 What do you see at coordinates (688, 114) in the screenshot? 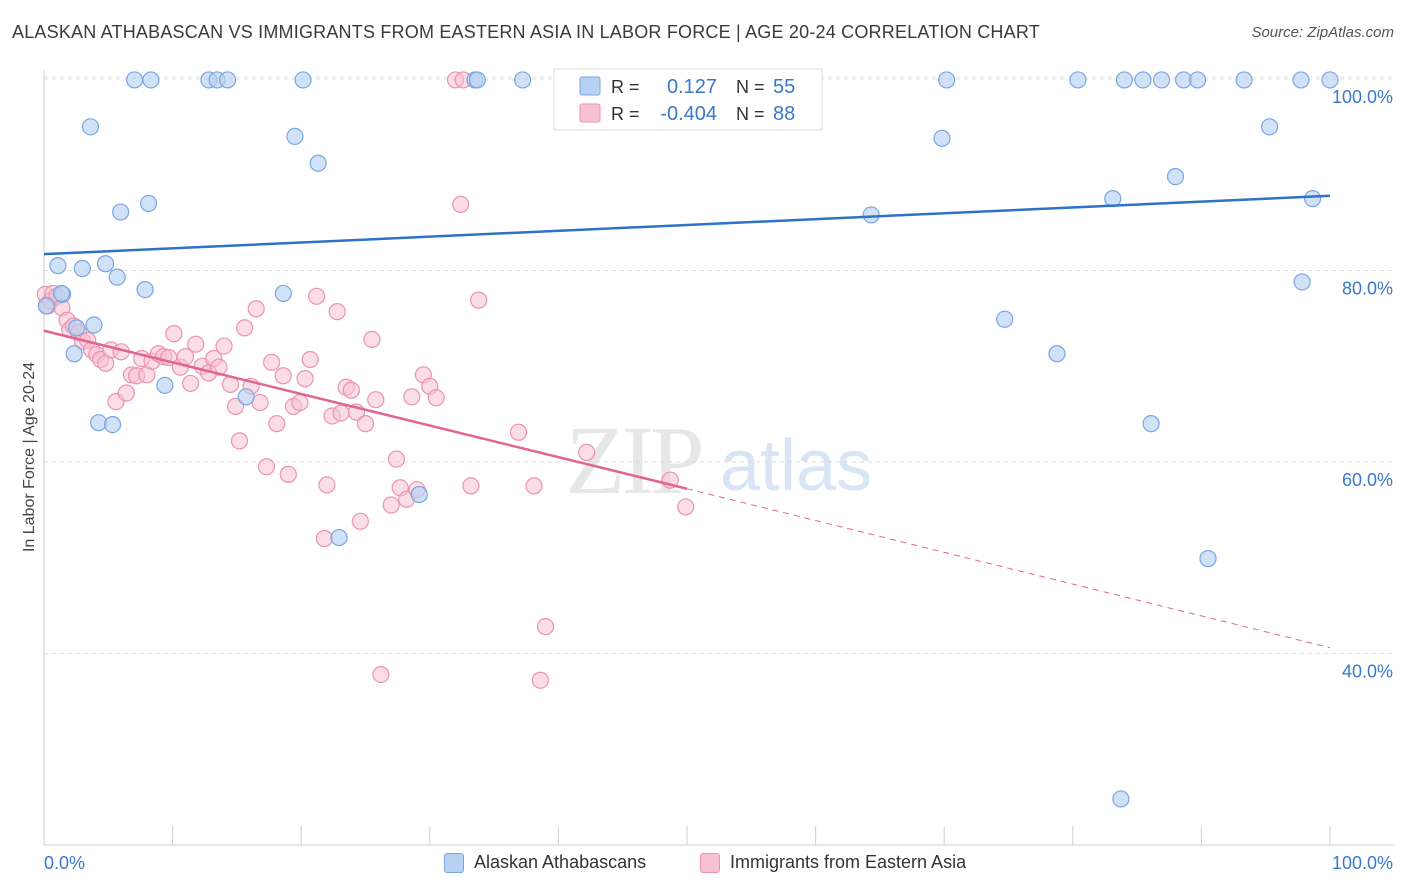
I see `legend-r-value: -0.404` at bounding box center [688, 114].